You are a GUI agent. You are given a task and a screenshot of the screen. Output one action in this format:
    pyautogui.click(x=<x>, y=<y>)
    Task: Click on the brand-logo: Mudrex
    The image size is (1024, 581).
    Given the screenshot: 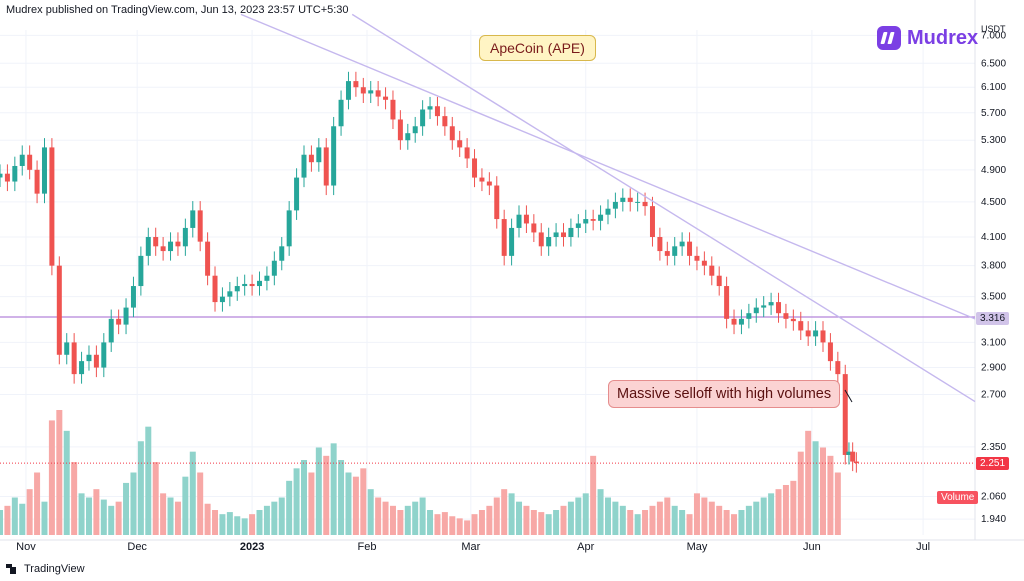 What is the action you would take?
    pyautogui.click(x=927, y=38)
    